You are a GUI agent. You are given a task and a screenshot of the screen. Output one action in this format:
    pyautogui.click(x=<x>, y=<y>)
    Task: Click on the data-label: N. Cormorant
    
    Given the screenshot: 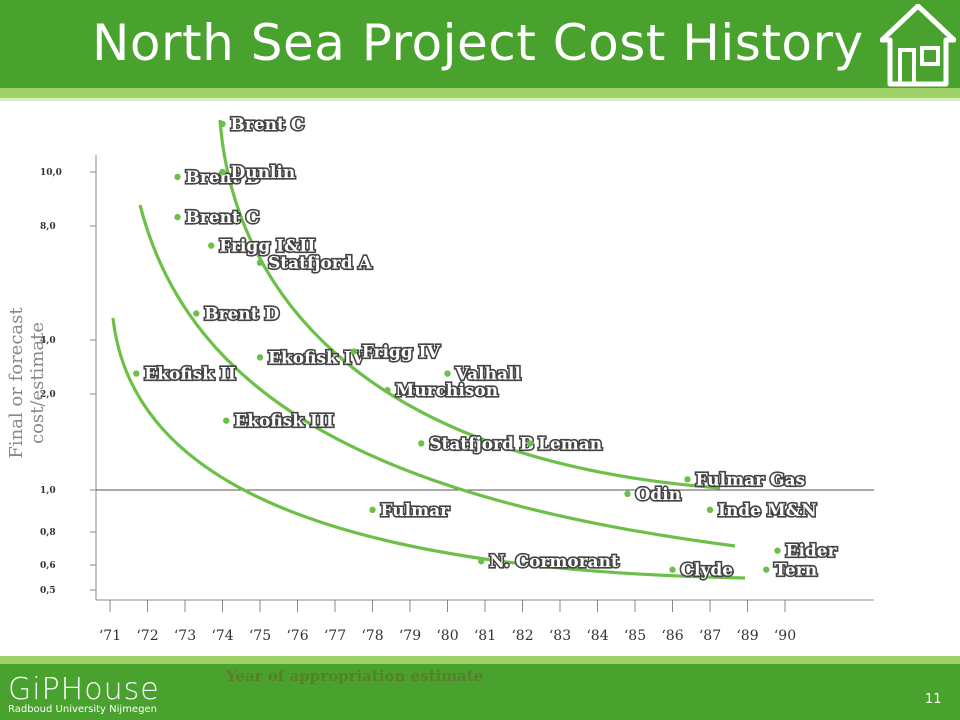 What is the action you would take?
    pyautogui.click(x=554, y=562)
    